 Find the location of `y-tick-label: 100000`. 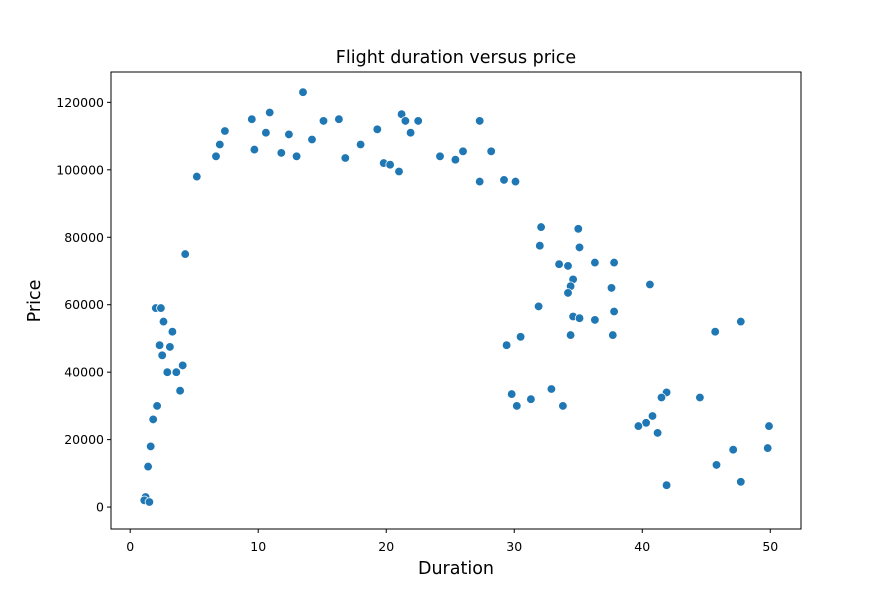

y-tick-label: 100000 is located at coordinates (80, 169).